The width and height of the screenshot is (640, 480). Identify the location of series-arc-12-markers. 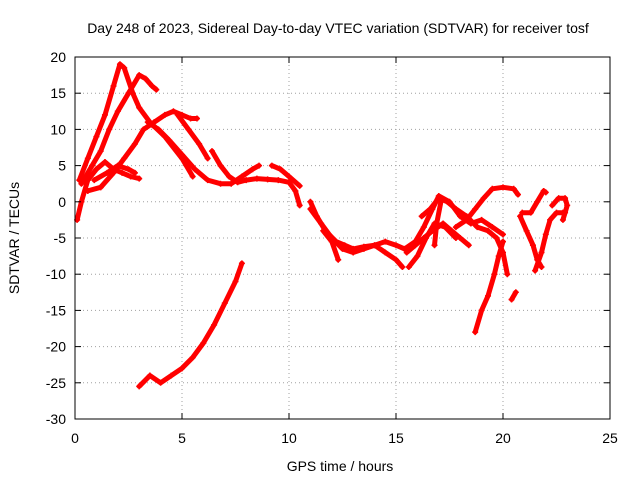
(356, 238).